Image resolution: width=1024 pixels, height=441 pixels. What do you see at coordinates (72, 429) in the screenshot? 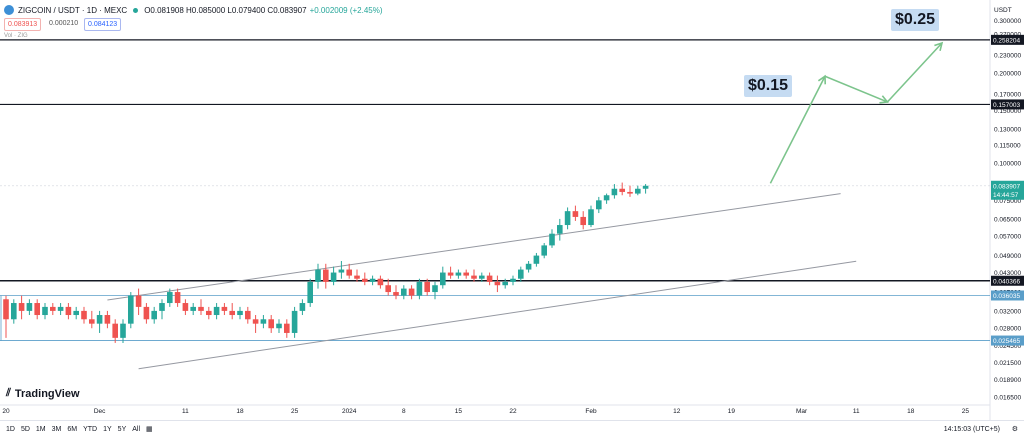
I see `timeframe-button: 6M` at bounding box center [72, 429].